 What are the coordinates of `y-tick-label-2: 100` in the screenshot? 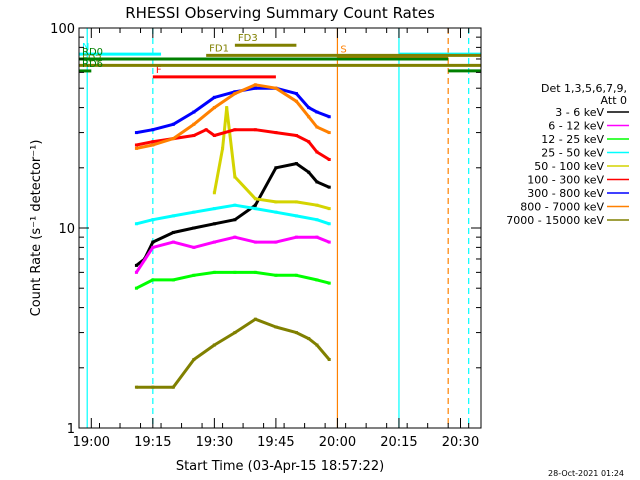 It's located at (62, 29).